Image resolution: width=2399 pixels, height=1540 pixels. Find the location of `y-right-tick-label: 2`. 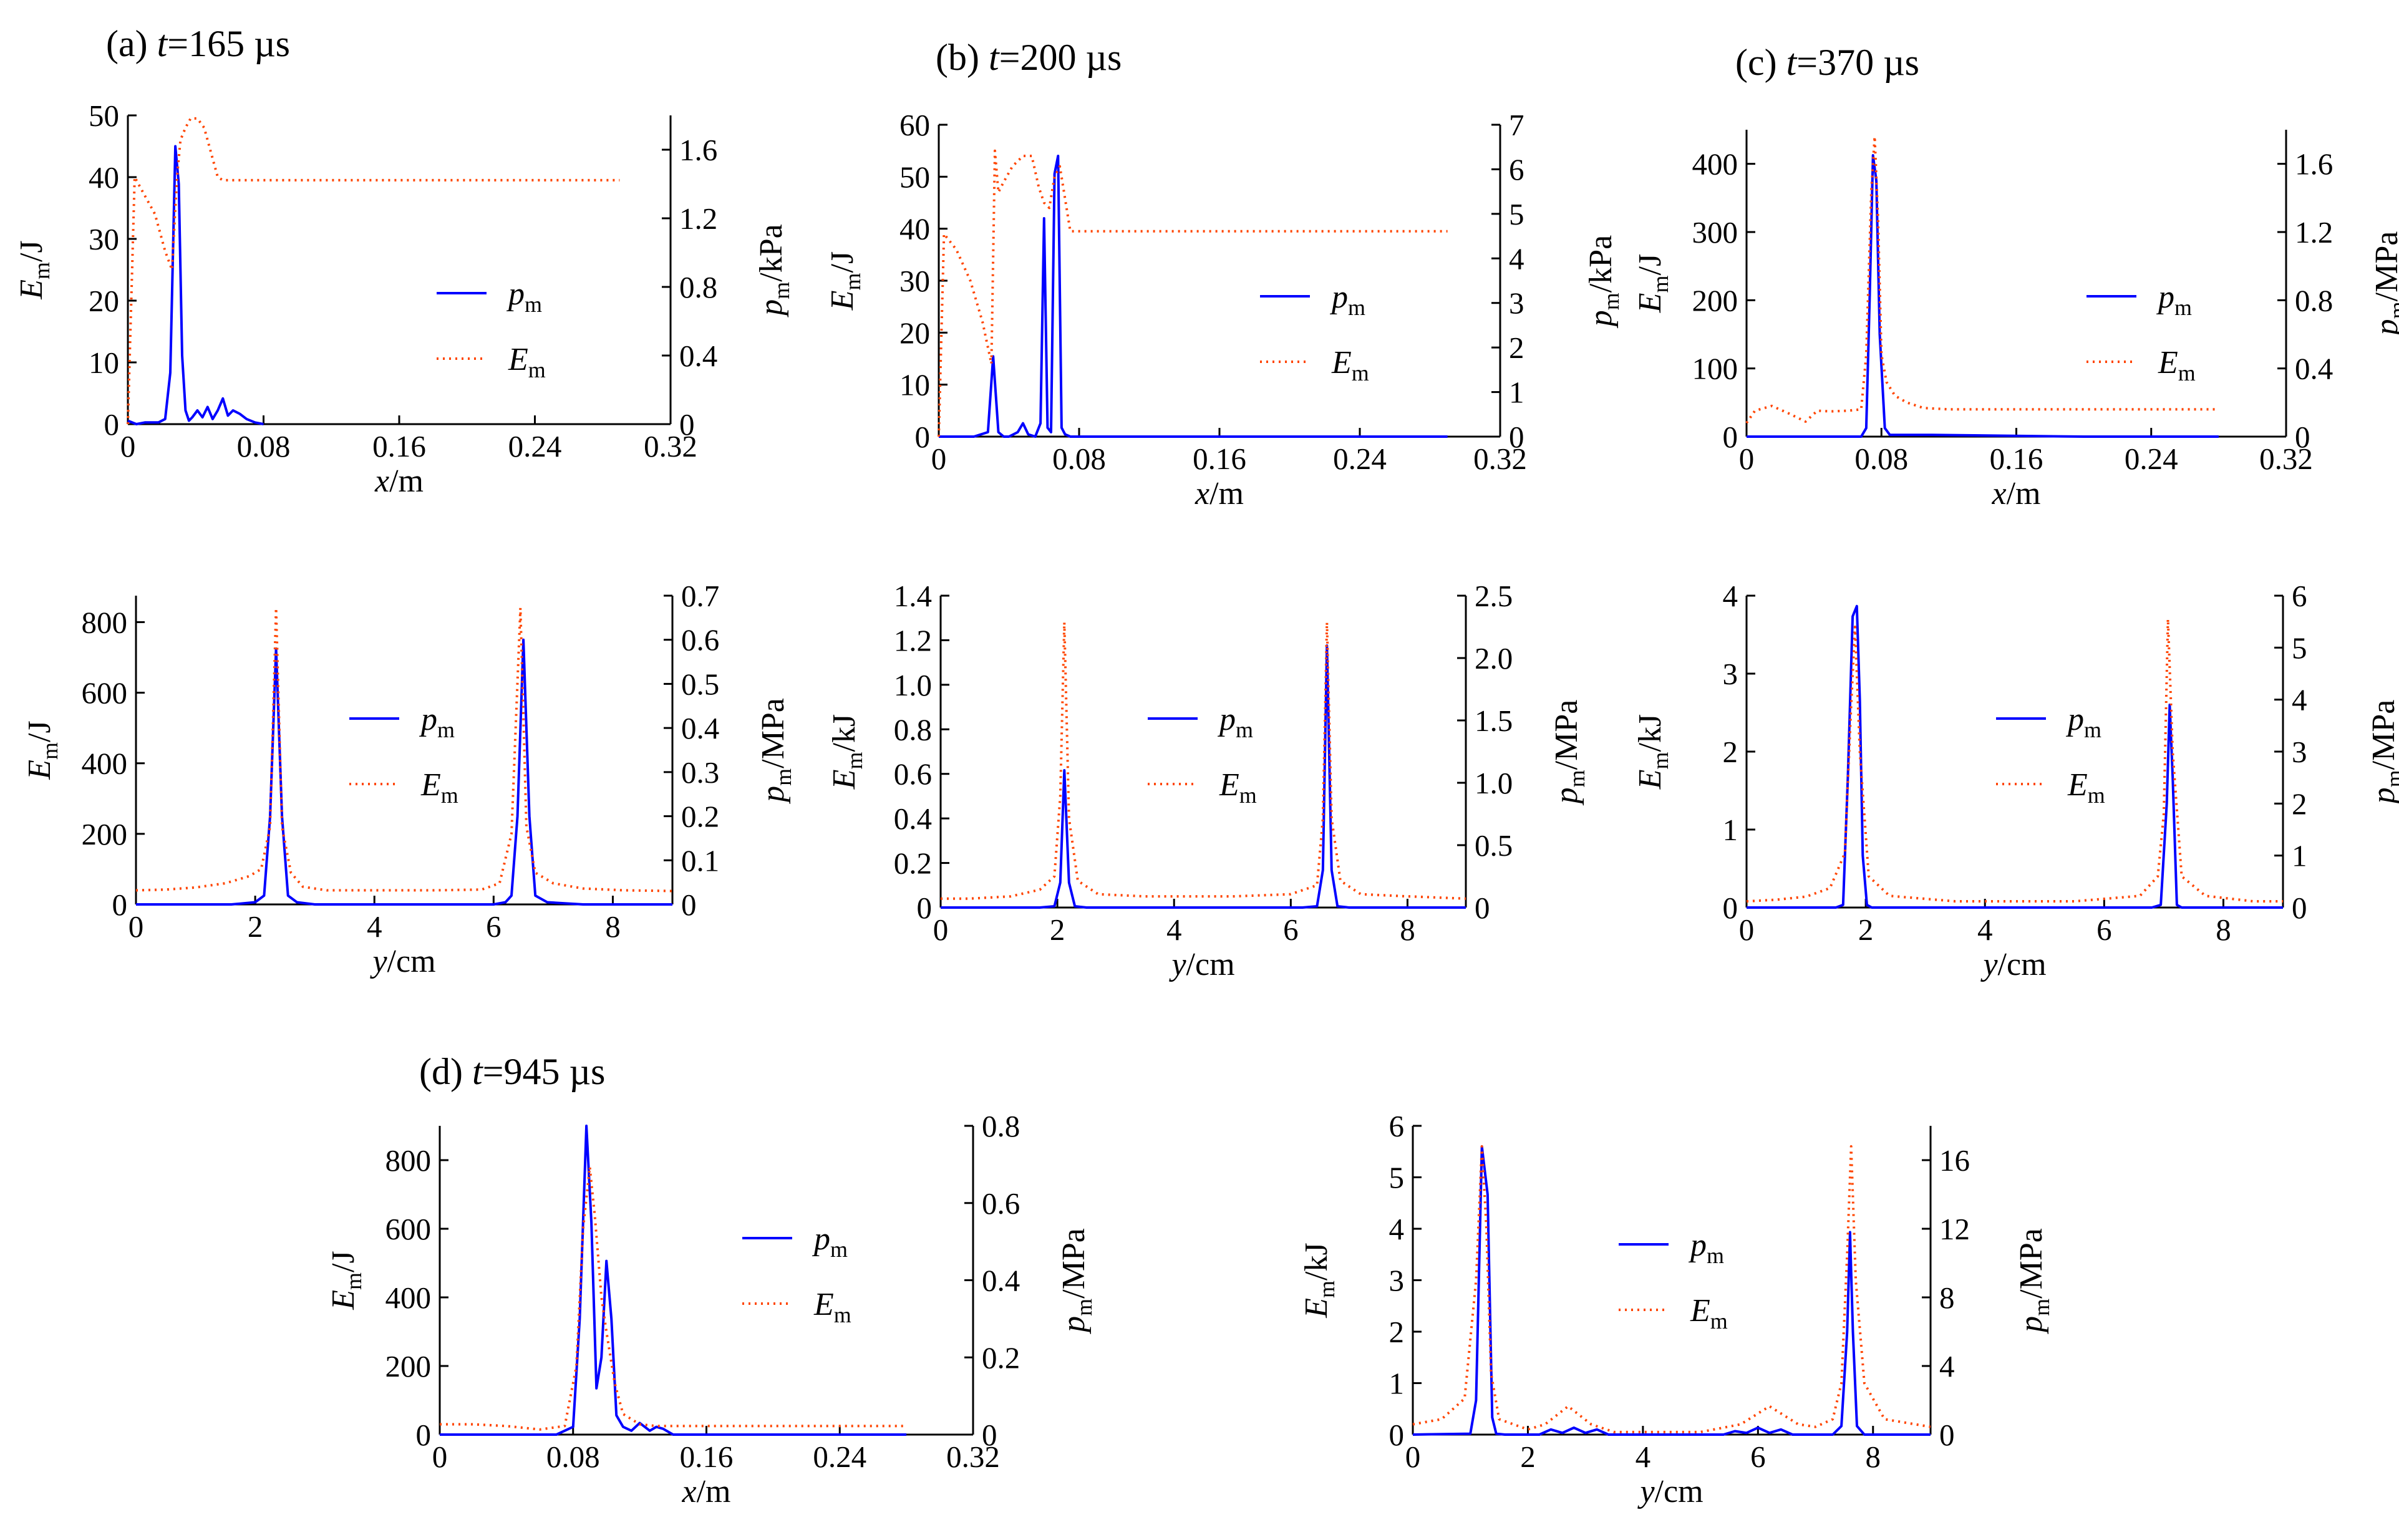

y-right-tick-label: 2 is located at coordinates (1516, 348).